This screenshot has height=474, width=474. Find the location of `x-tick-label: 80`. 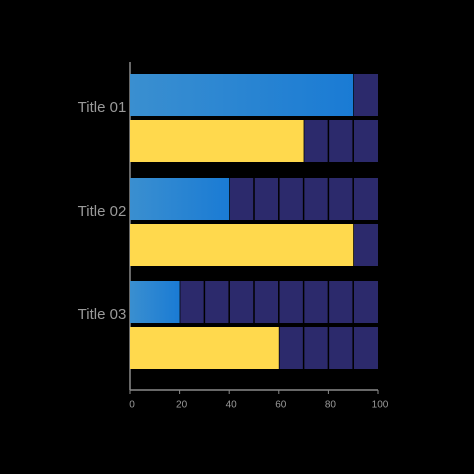

x-tick-label: 80 is located at coordinates (331, 405).